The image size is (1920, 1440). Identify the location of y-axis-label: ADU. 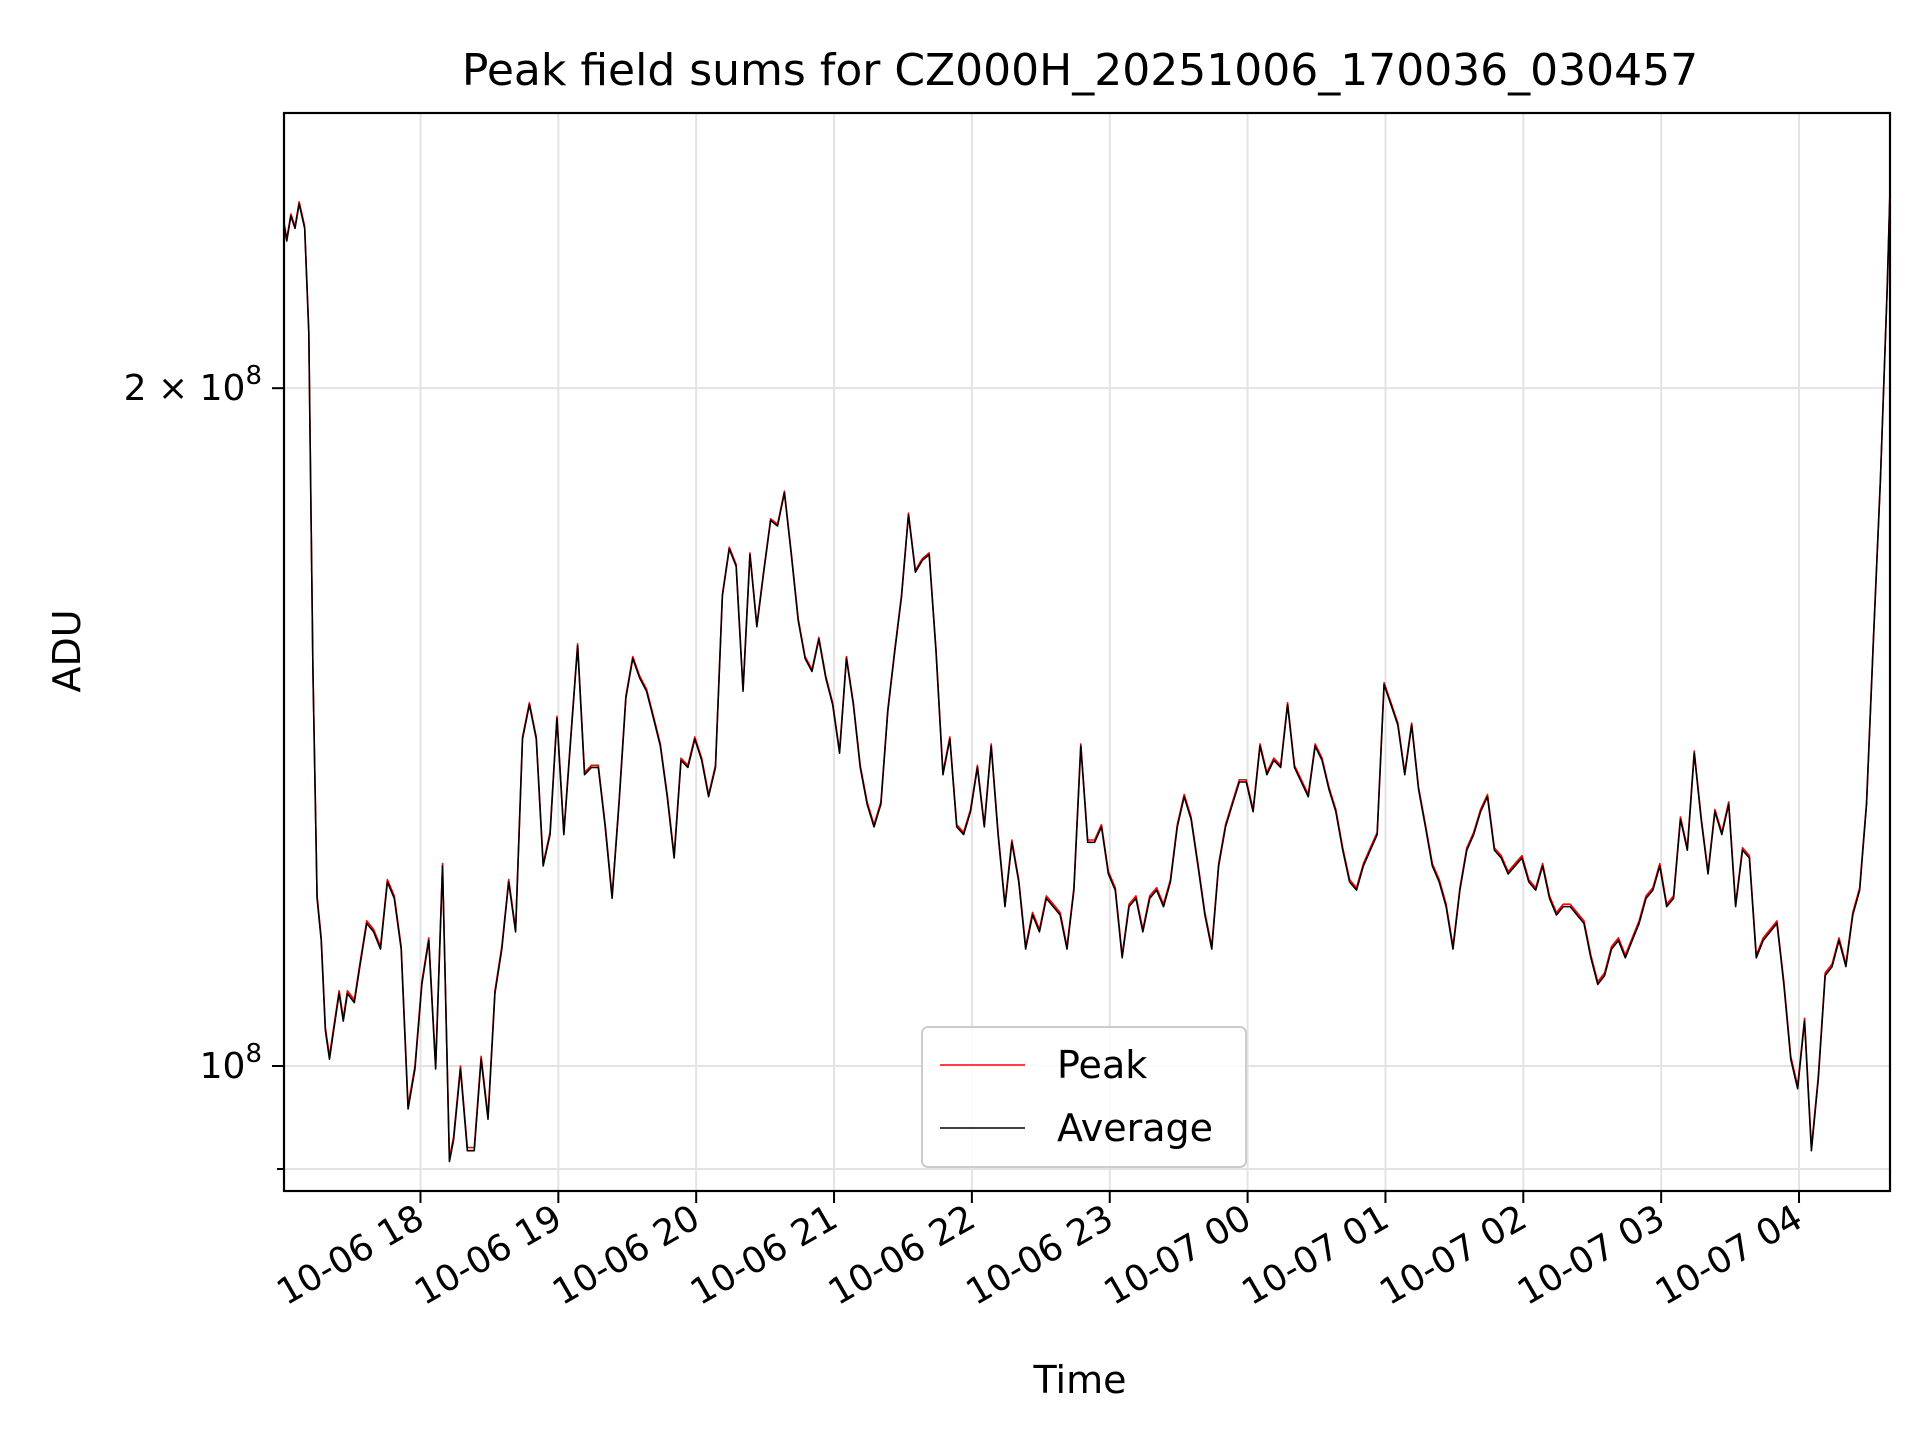
(67, 650).